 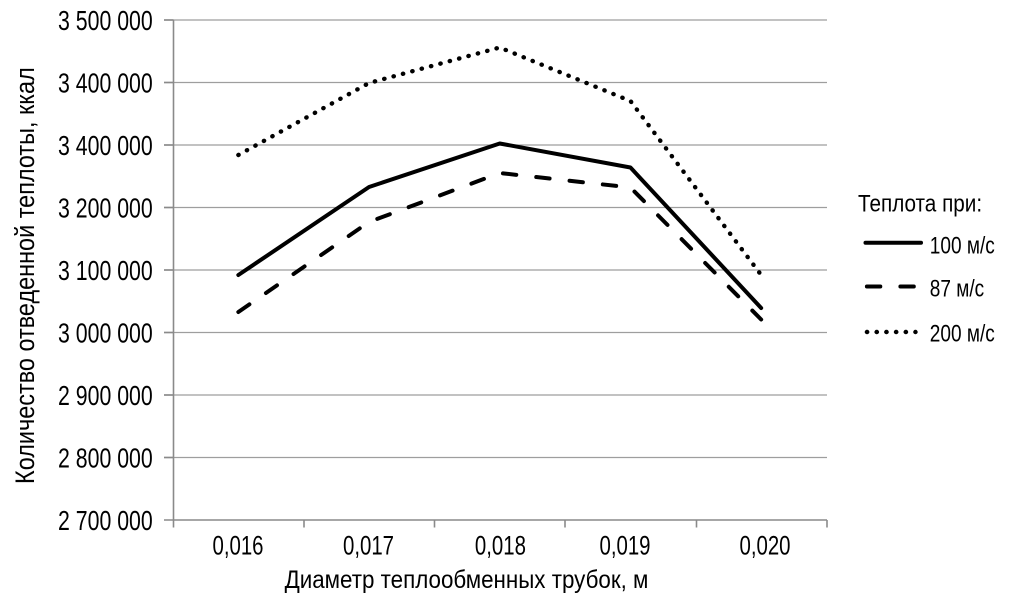 What do you see at coordinates (962, 245) in the screenshot?
I see `svg-text: 100 м/с` at bounding box center [962, 245].